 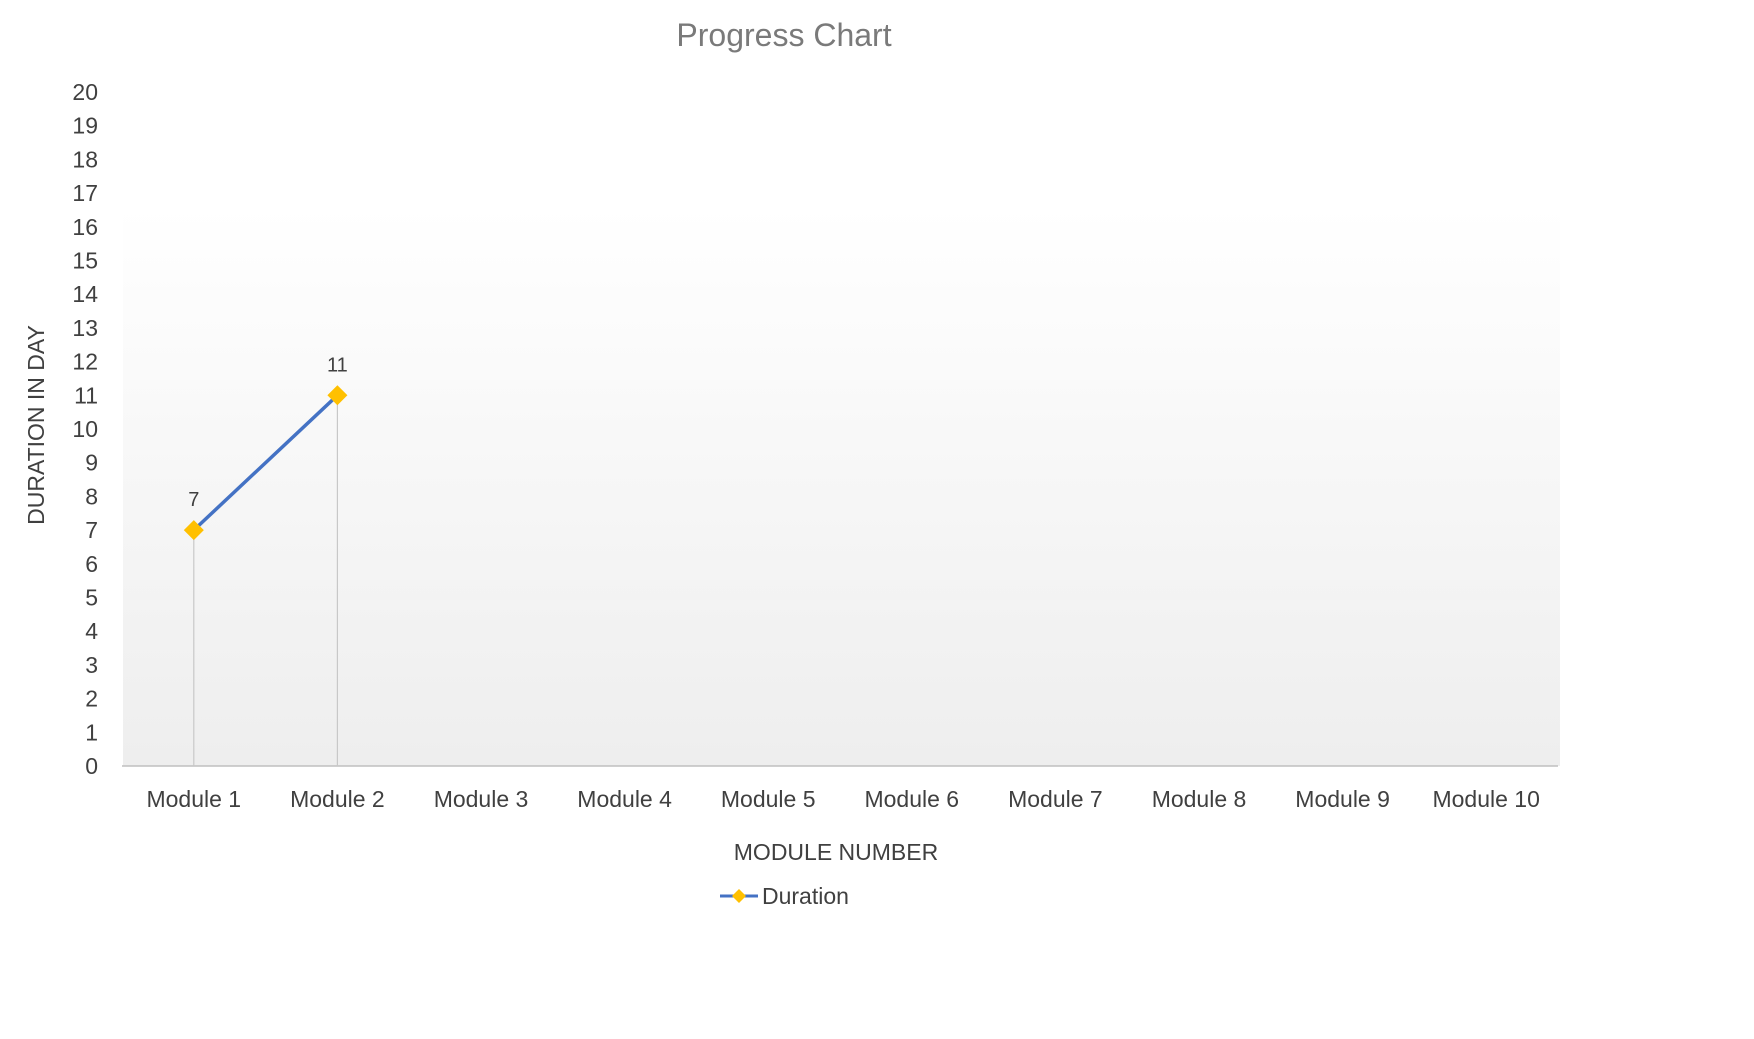 I want to click on chart-title: Progress Chart, so click(x=783, y=35).